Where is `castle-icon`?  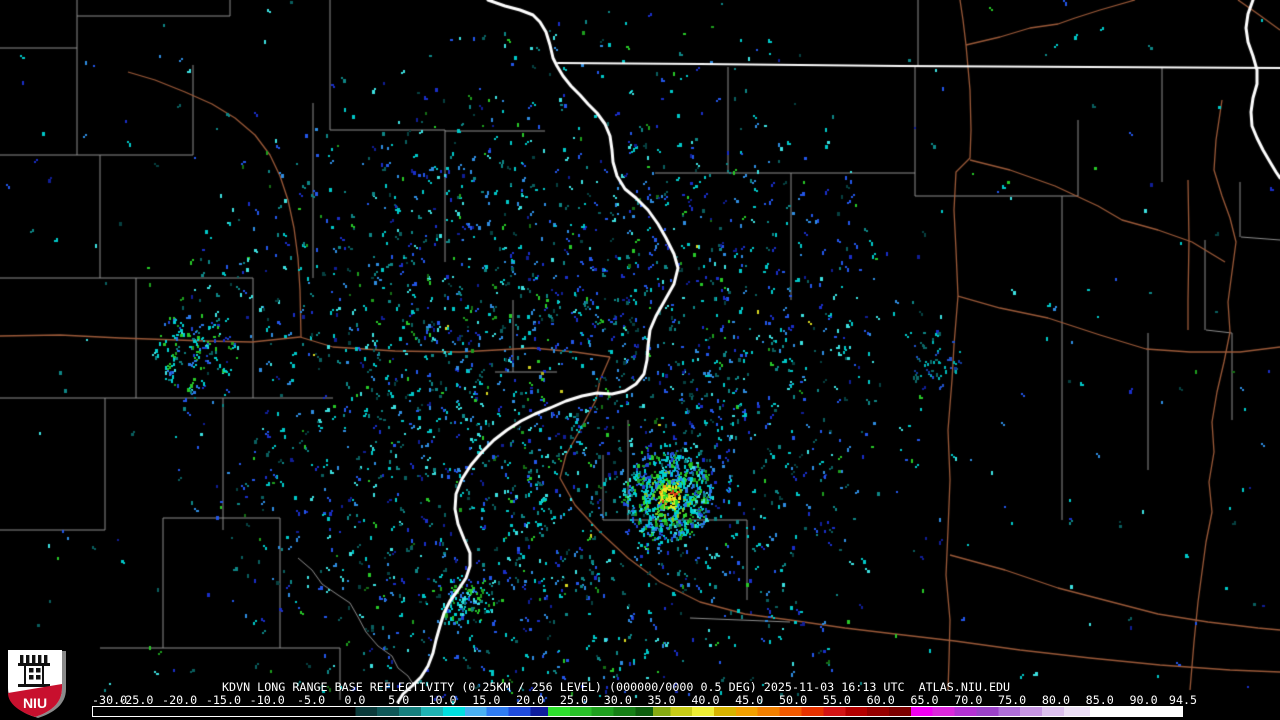 castle-icon is located at coordinates (34, 671).